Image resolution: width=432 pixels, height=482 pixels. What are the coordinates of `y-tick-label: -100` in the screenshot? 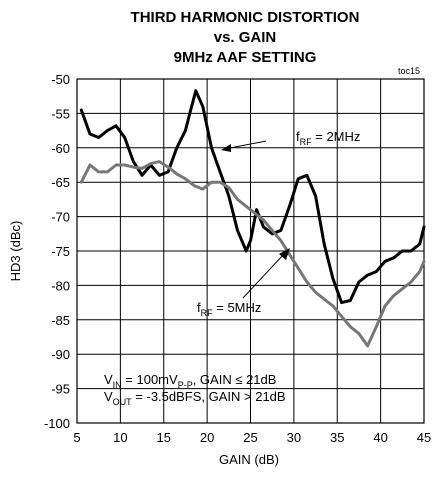 It's located at (57, 423).